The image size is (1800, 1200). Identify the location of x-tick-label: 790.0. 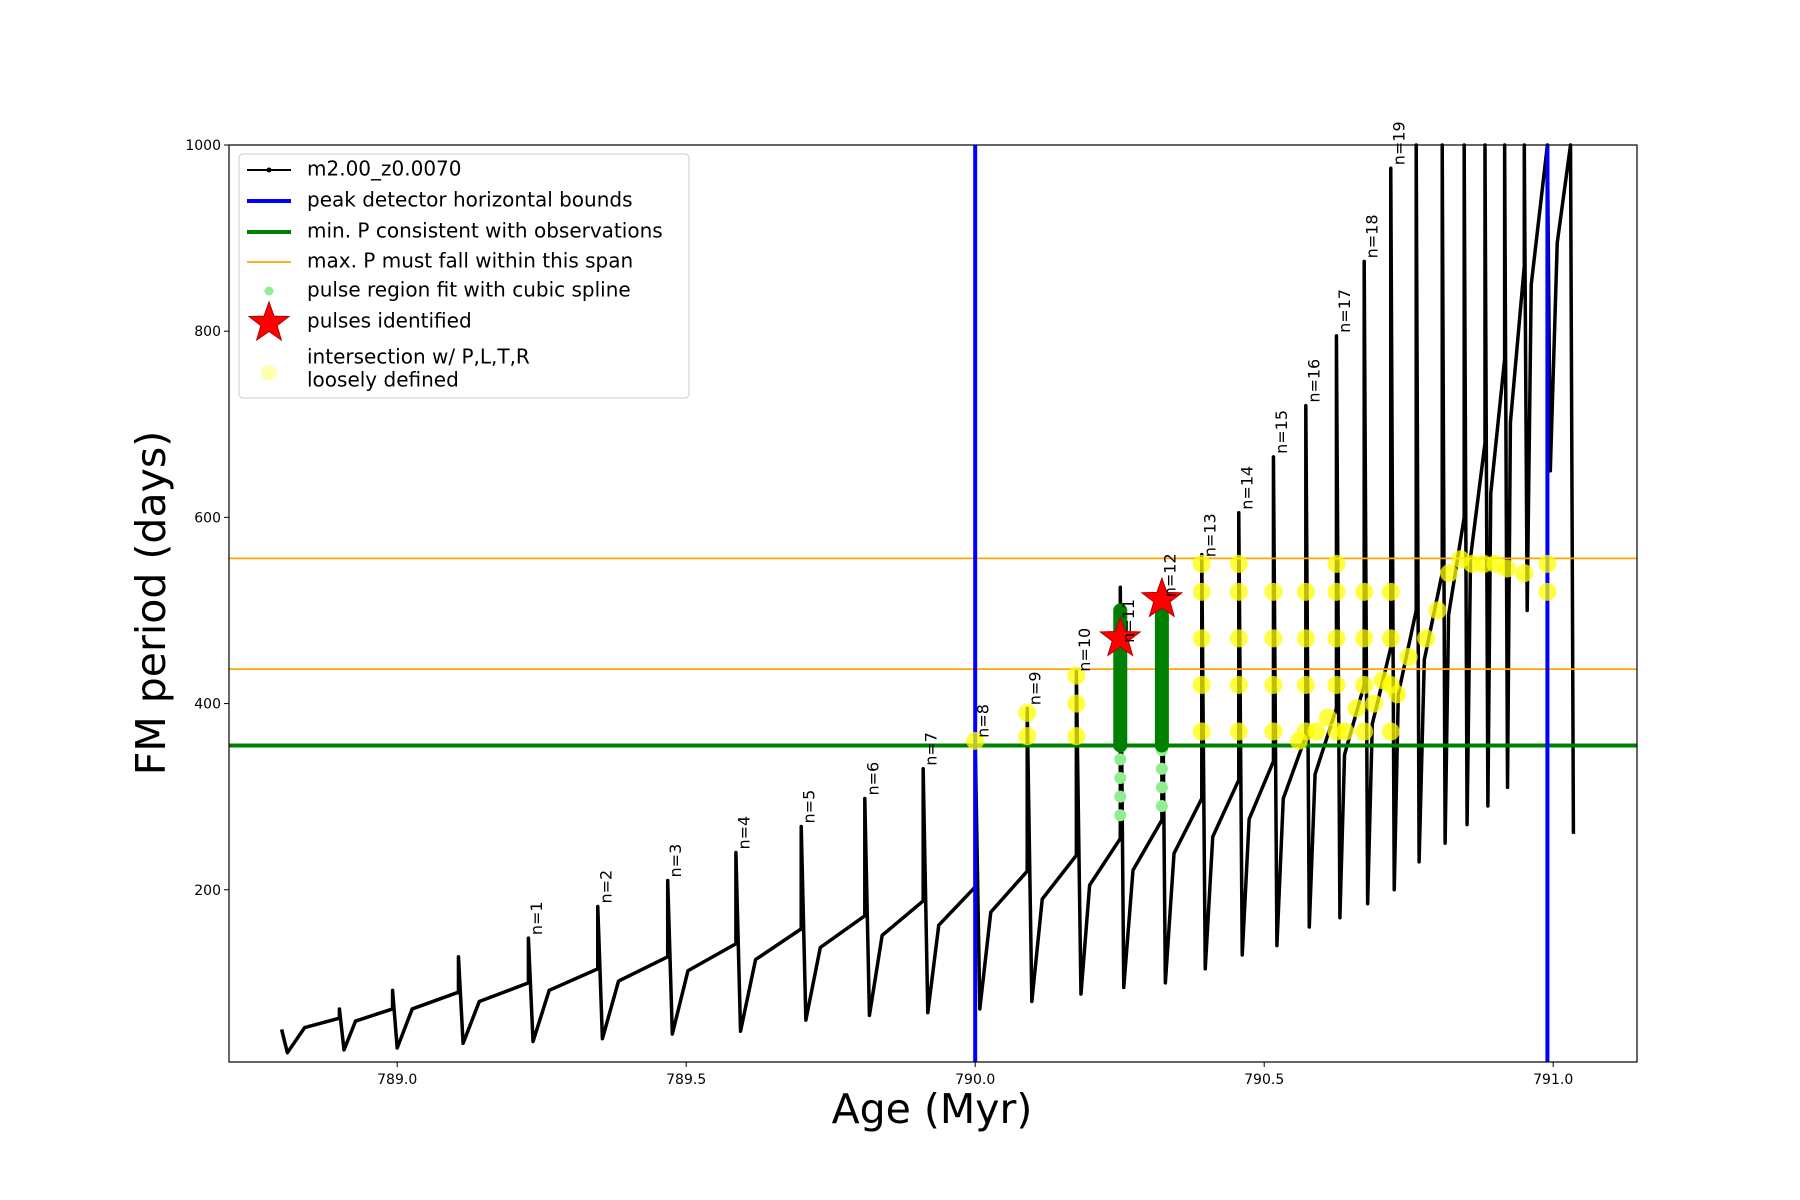
(975, 1080).